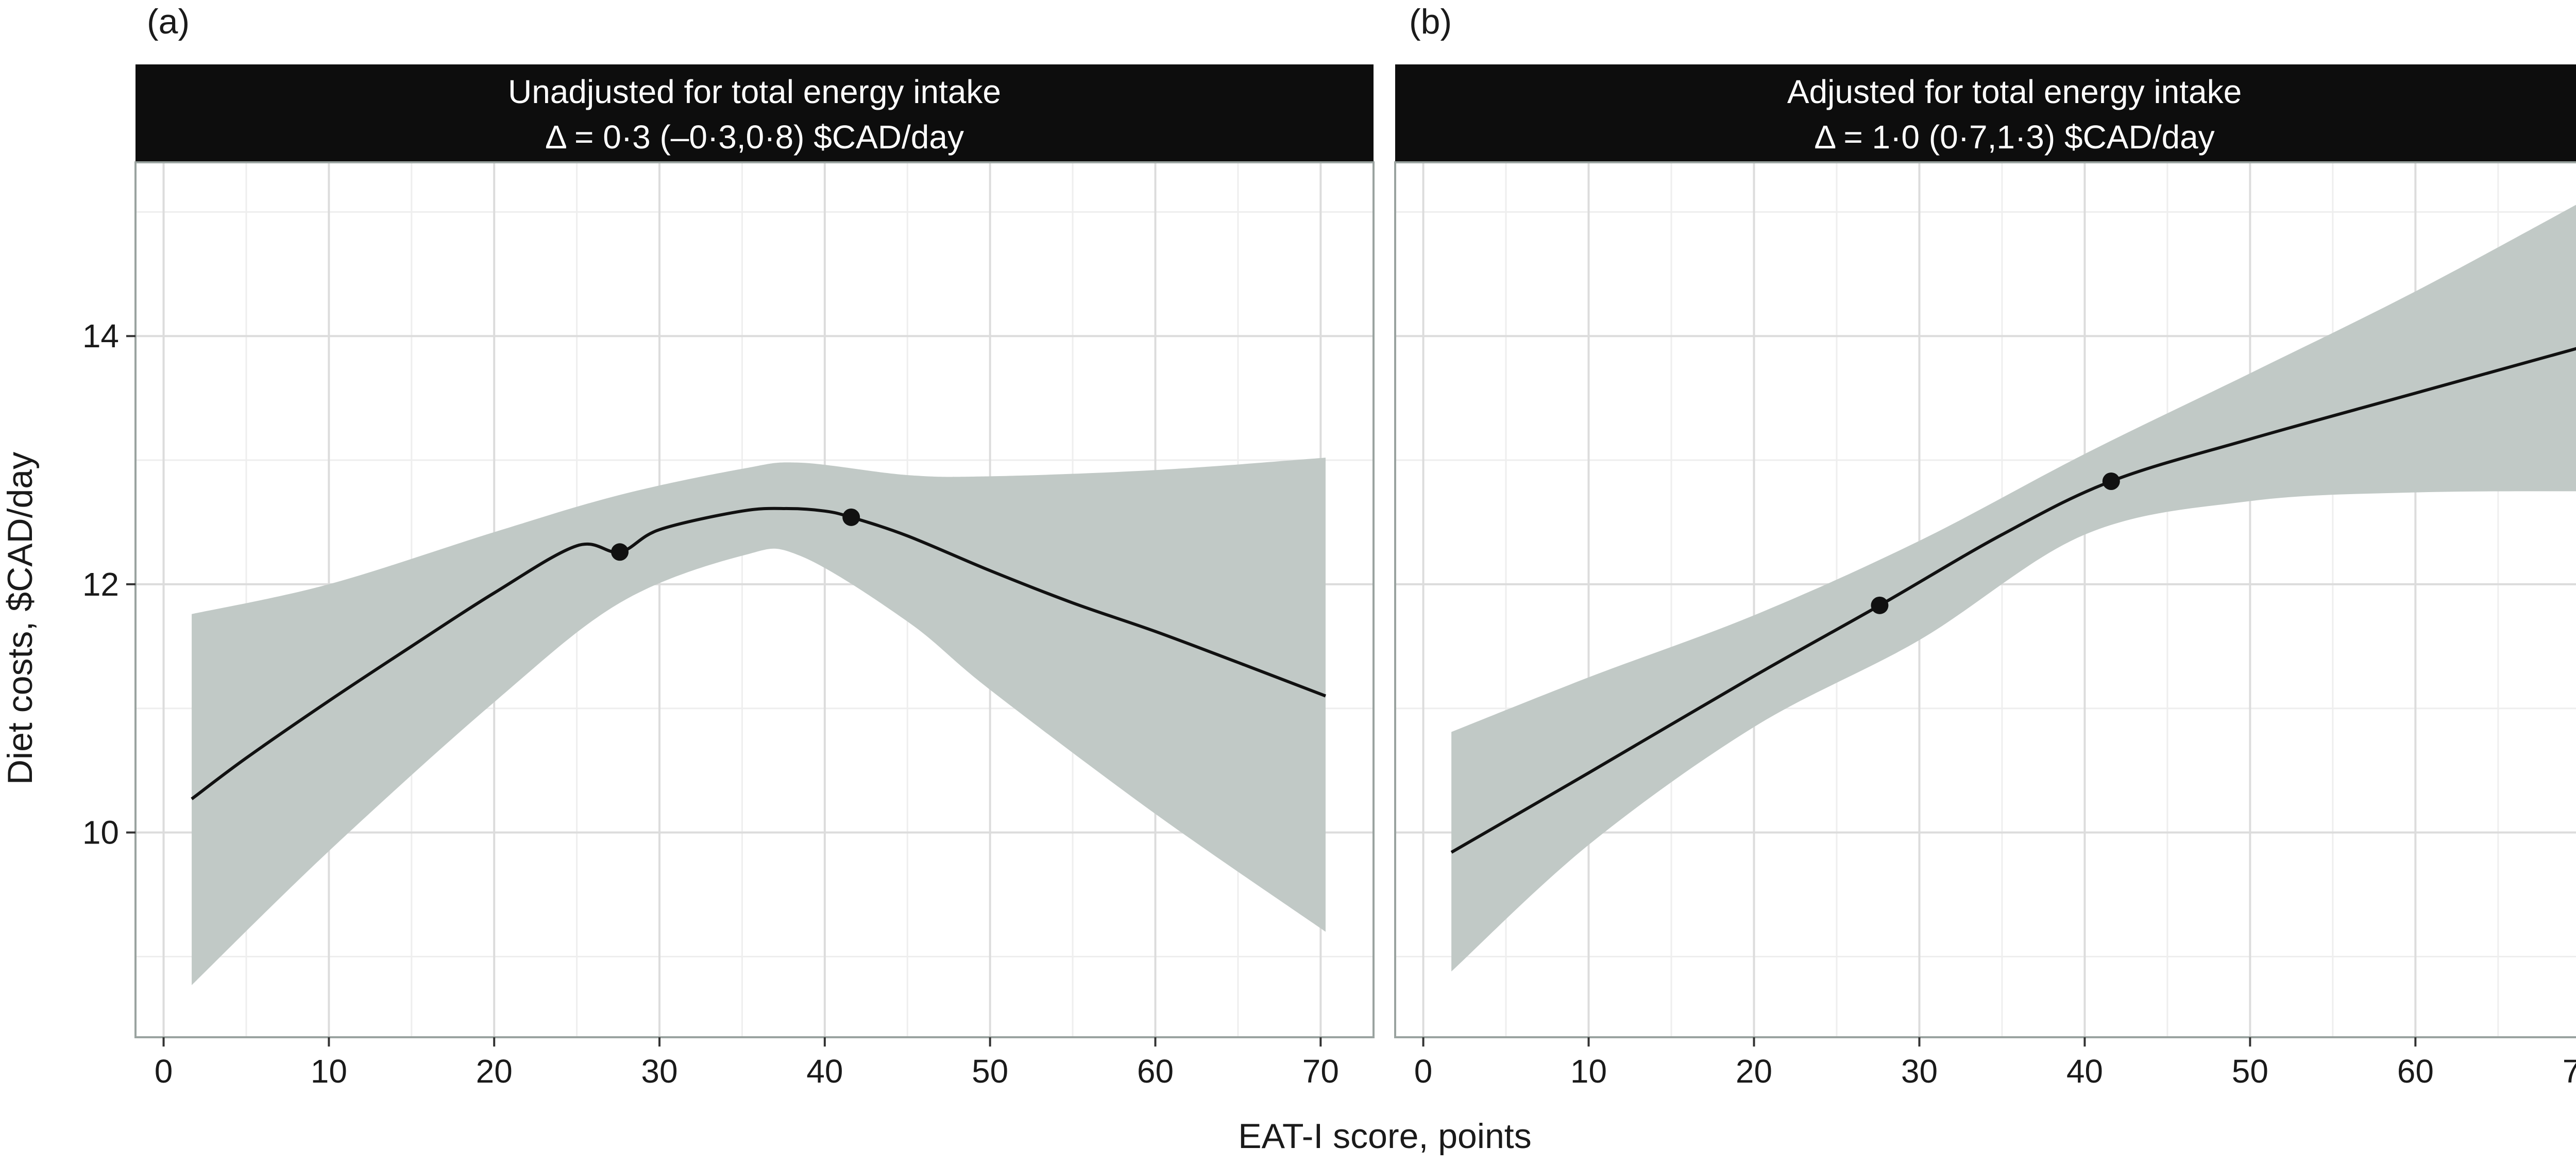 The image size is (2576, 1164). I want to click on panel-a-x-tick-label: 60, so click(1155, 1071).